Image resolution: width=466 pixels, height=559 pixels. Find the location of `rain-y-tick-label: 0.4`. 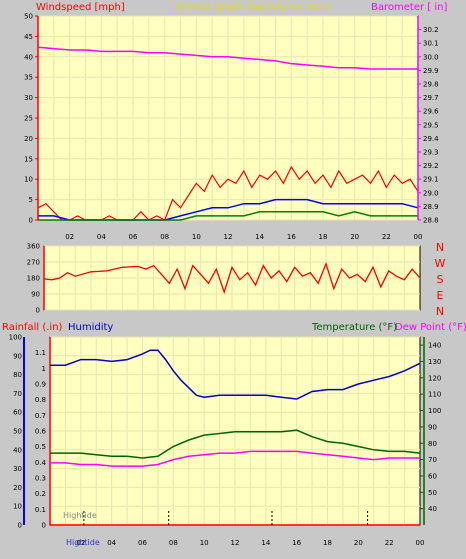

rain-y-tick-label: 0.4 is located at coordinates (41, 463).